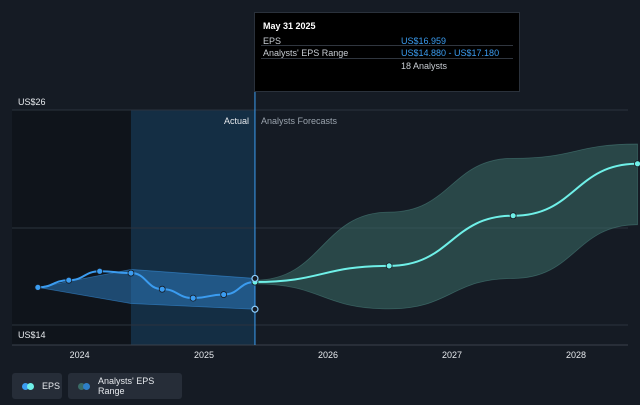  Describe the element at coordinates (452, 355) in the screenshot. I see `x-tick-label: 2027` at that location.